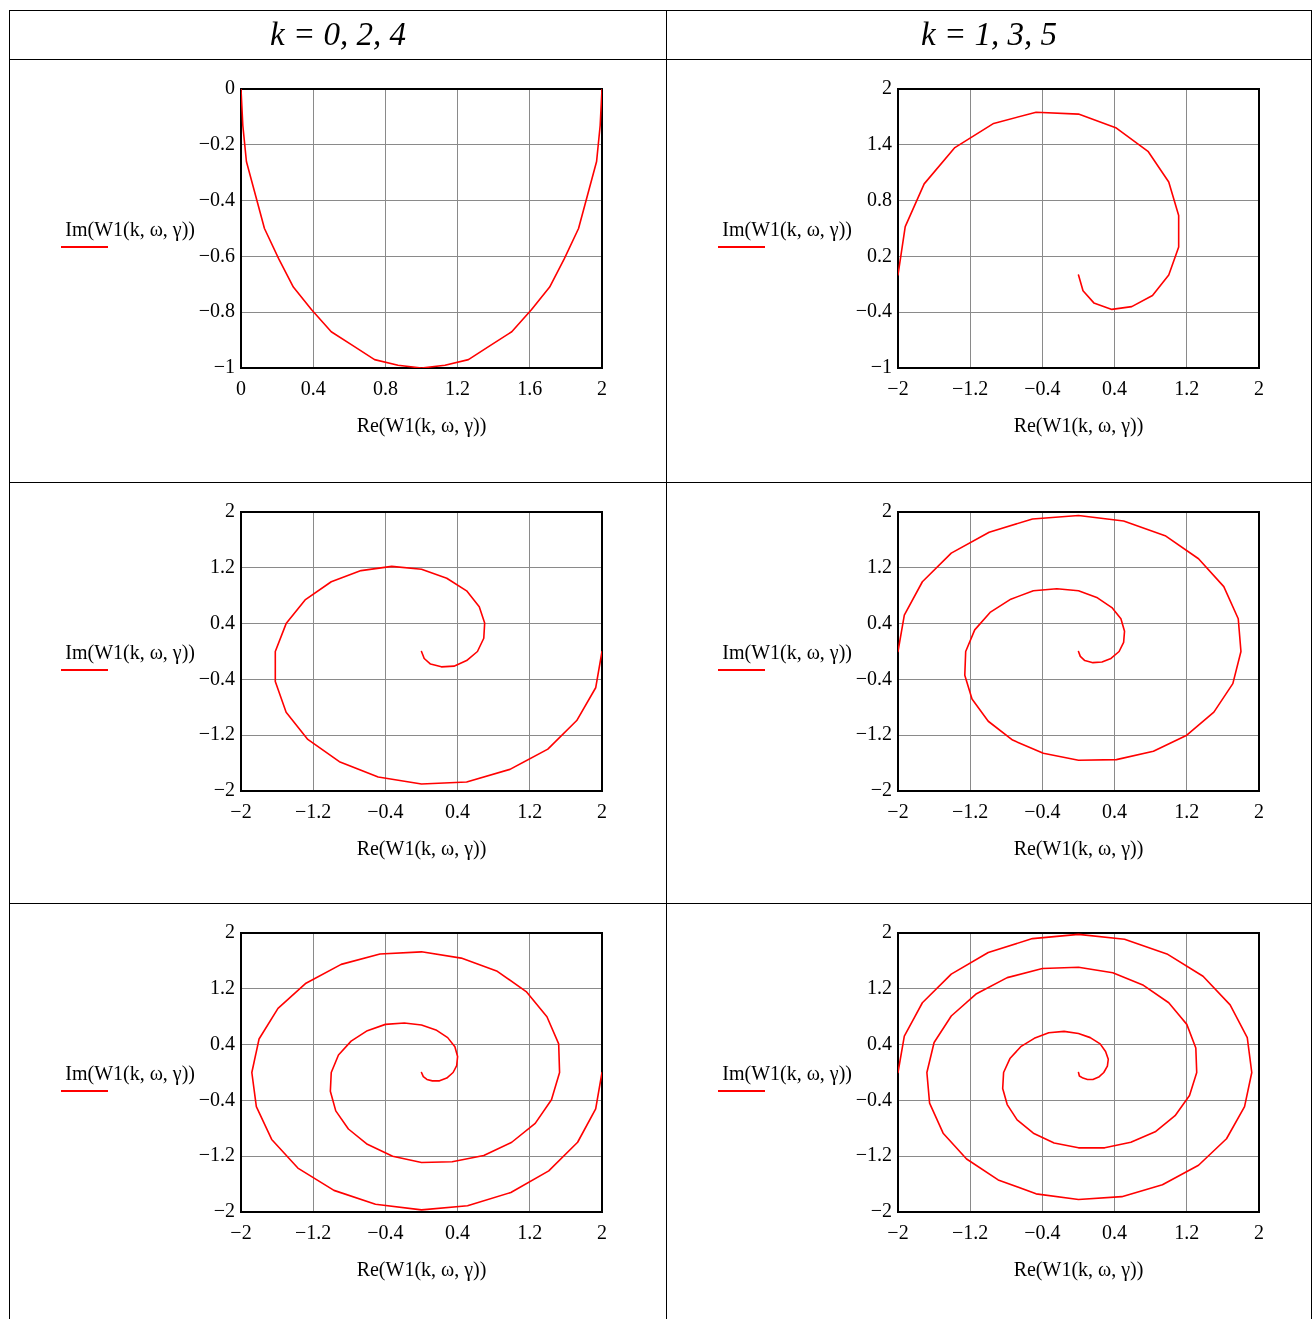  What do you see at coordinates (989, 35) in the screenshot?
I see `chart-title: k = 1, 3, 5` at bounding box center [989, 35].